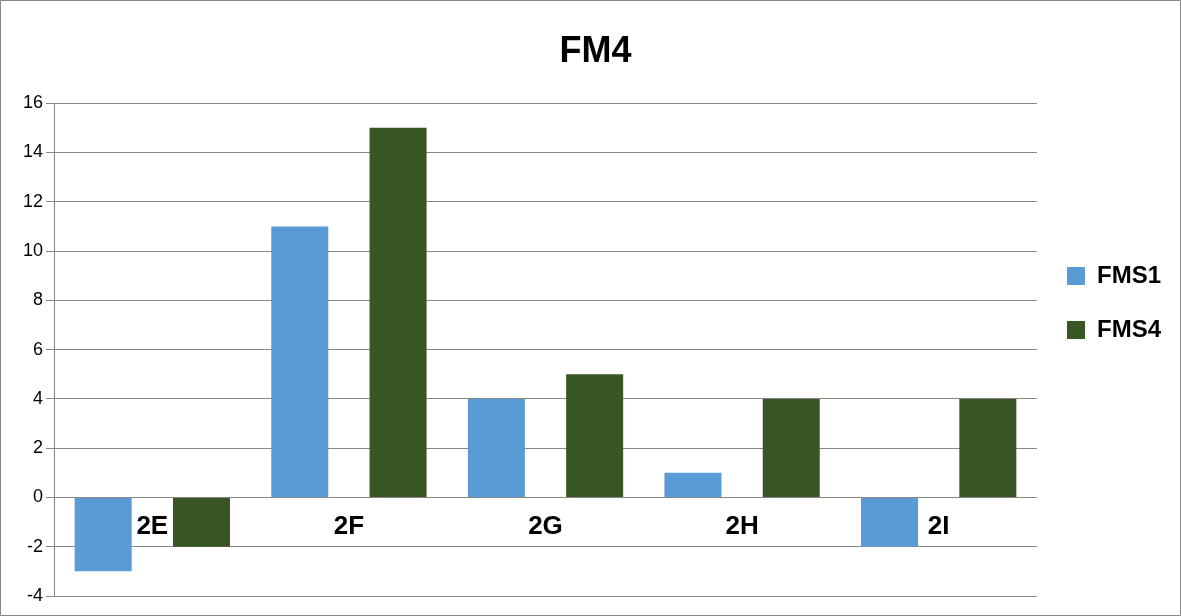 Image resolution: width=1181 pixels, height=616 pixels. Describe the element at coordinates (33, 102) in the screenshot. I see `y-tick-label: 16` at that location.